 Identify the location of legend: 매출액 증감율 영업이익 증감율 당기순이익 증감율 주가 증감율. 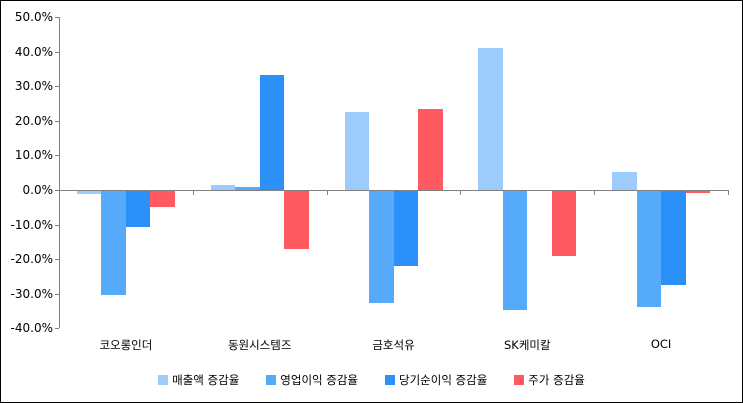
(371, 380).